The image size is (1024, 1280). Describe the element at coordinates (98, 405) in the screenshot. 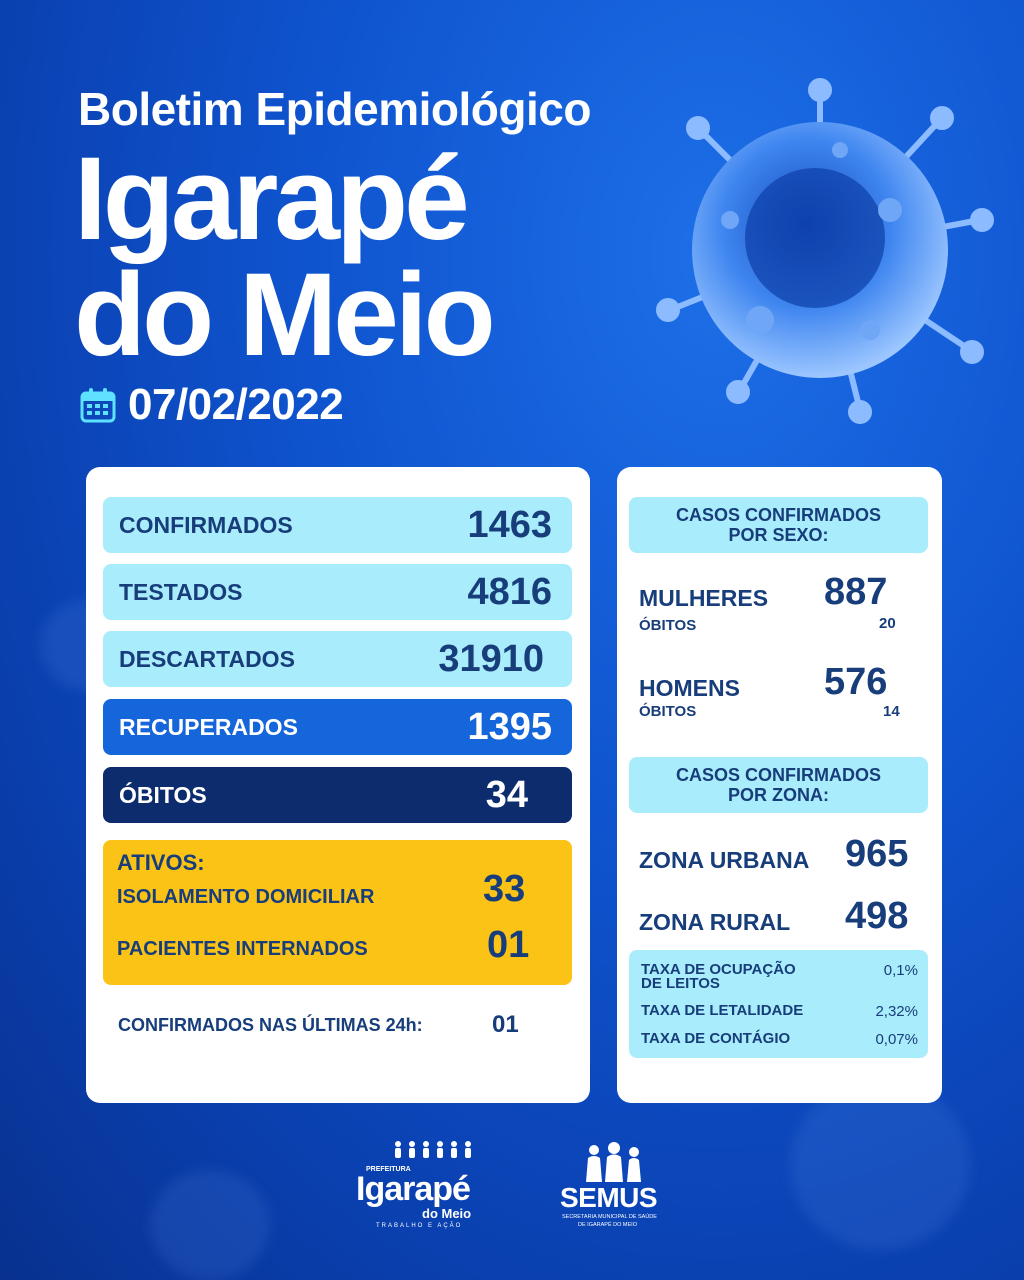

I see `calendar-icon` at that location.